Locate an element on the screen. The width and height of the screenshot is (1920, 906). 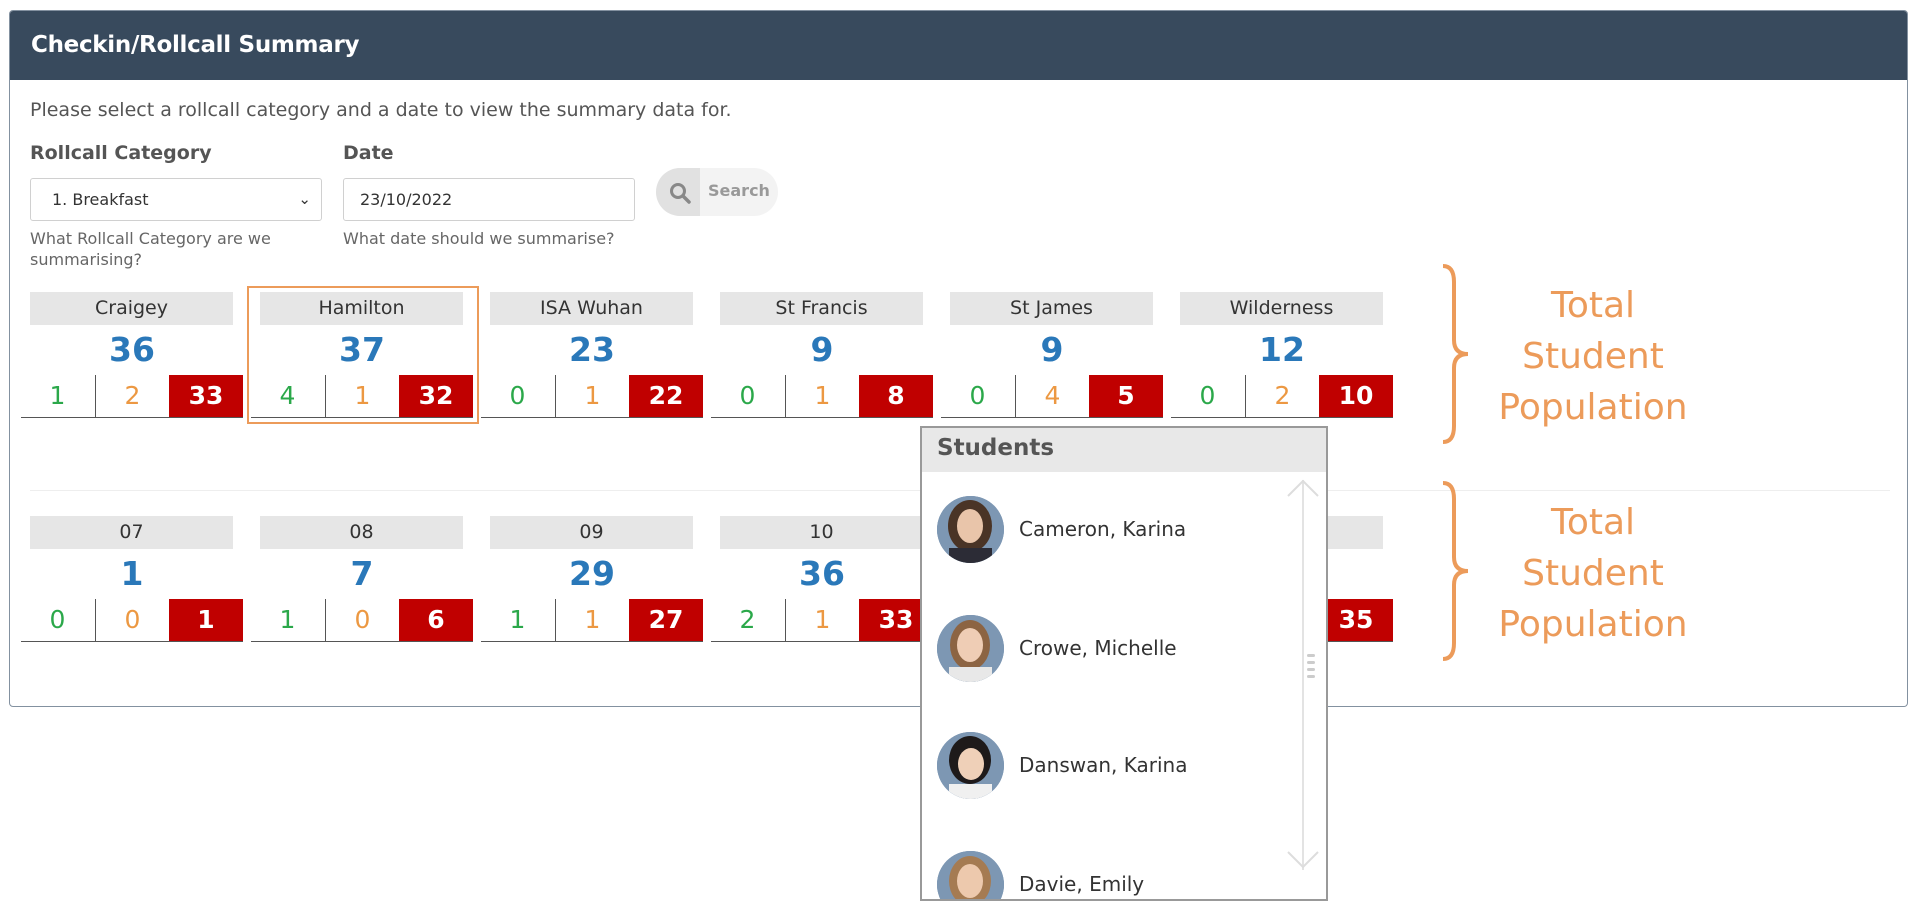
house-stats: 0 2 10 is located at coordinates (1282, 396).